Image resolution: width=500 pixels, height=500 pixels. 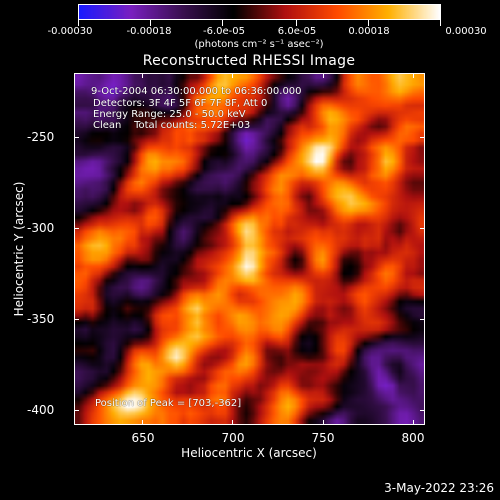 What do you see at coordinates (224, 31) in the screenshot?
I see `colorbar-label: -6.0e-05` at bounding box center [224, 31].